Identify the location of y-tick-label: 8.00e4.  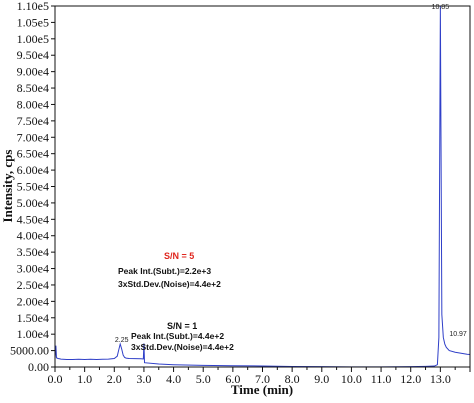
(33, 104).